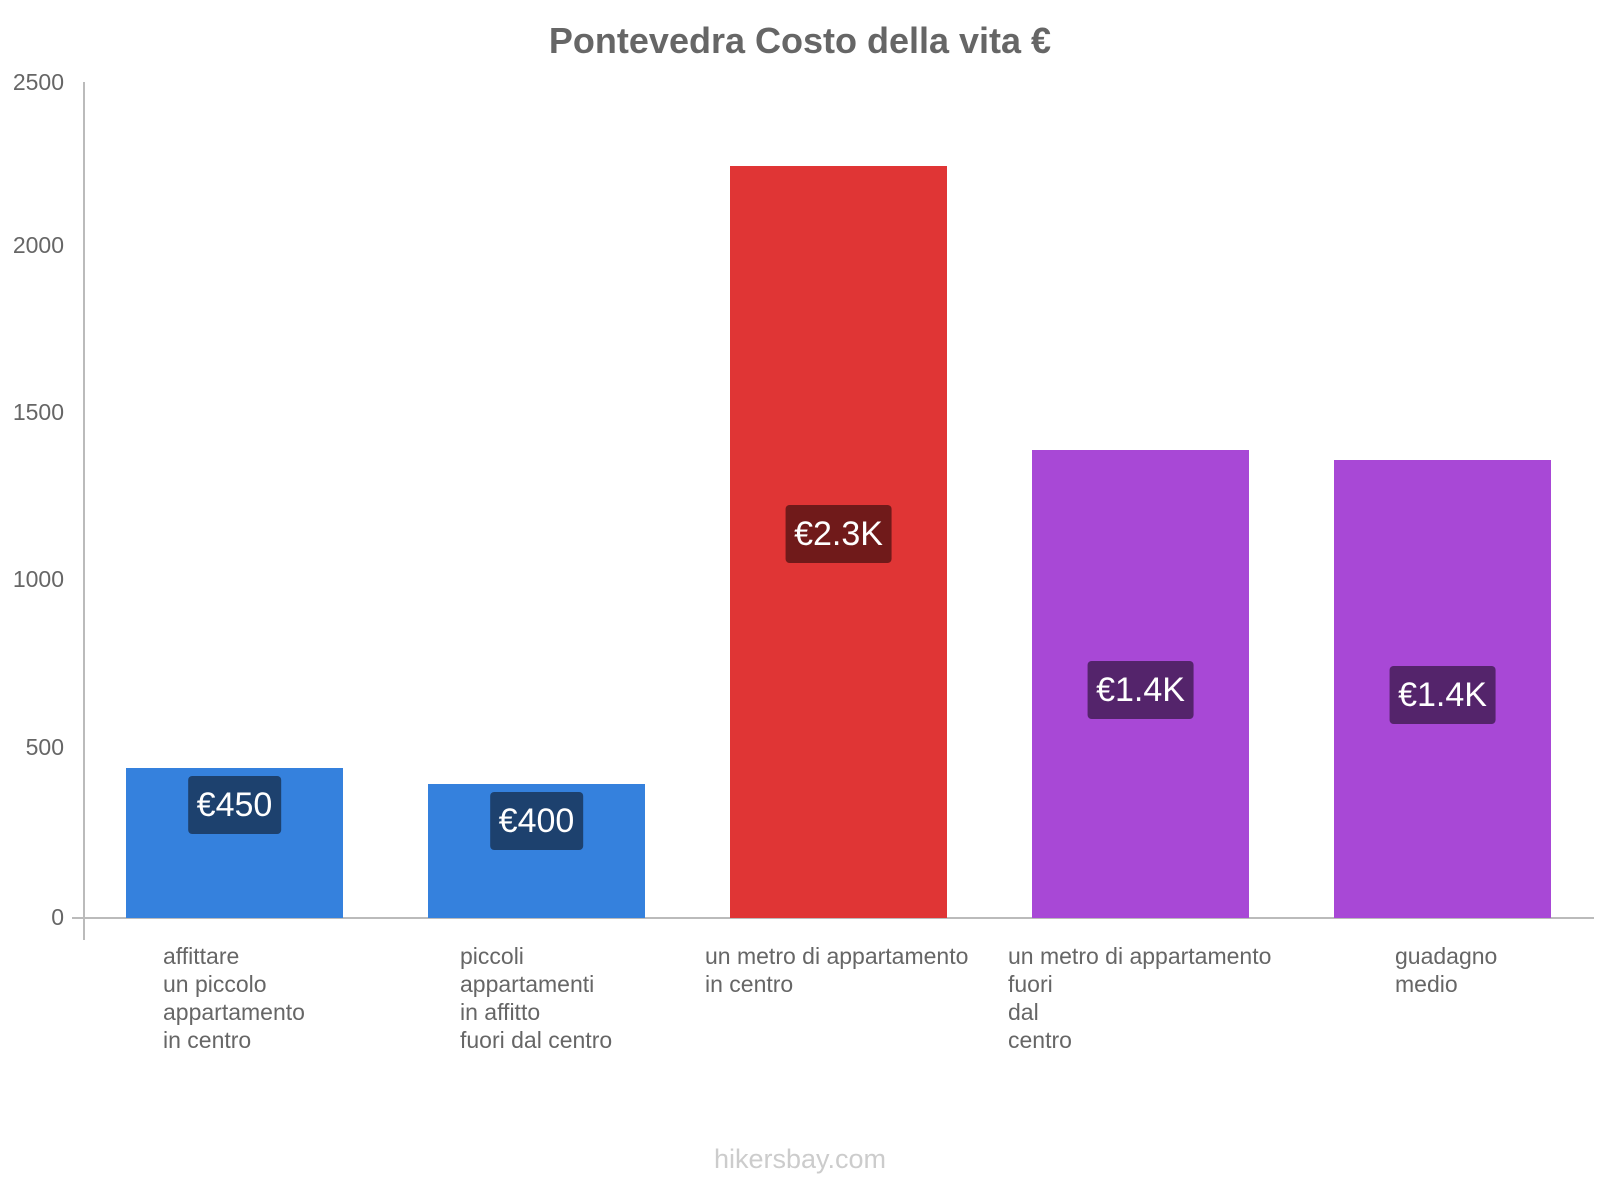  Describe the element at coordinates (837, 970) in the screenshot. I see `x-tick-label: un metro di appartamento in centro` at that location.